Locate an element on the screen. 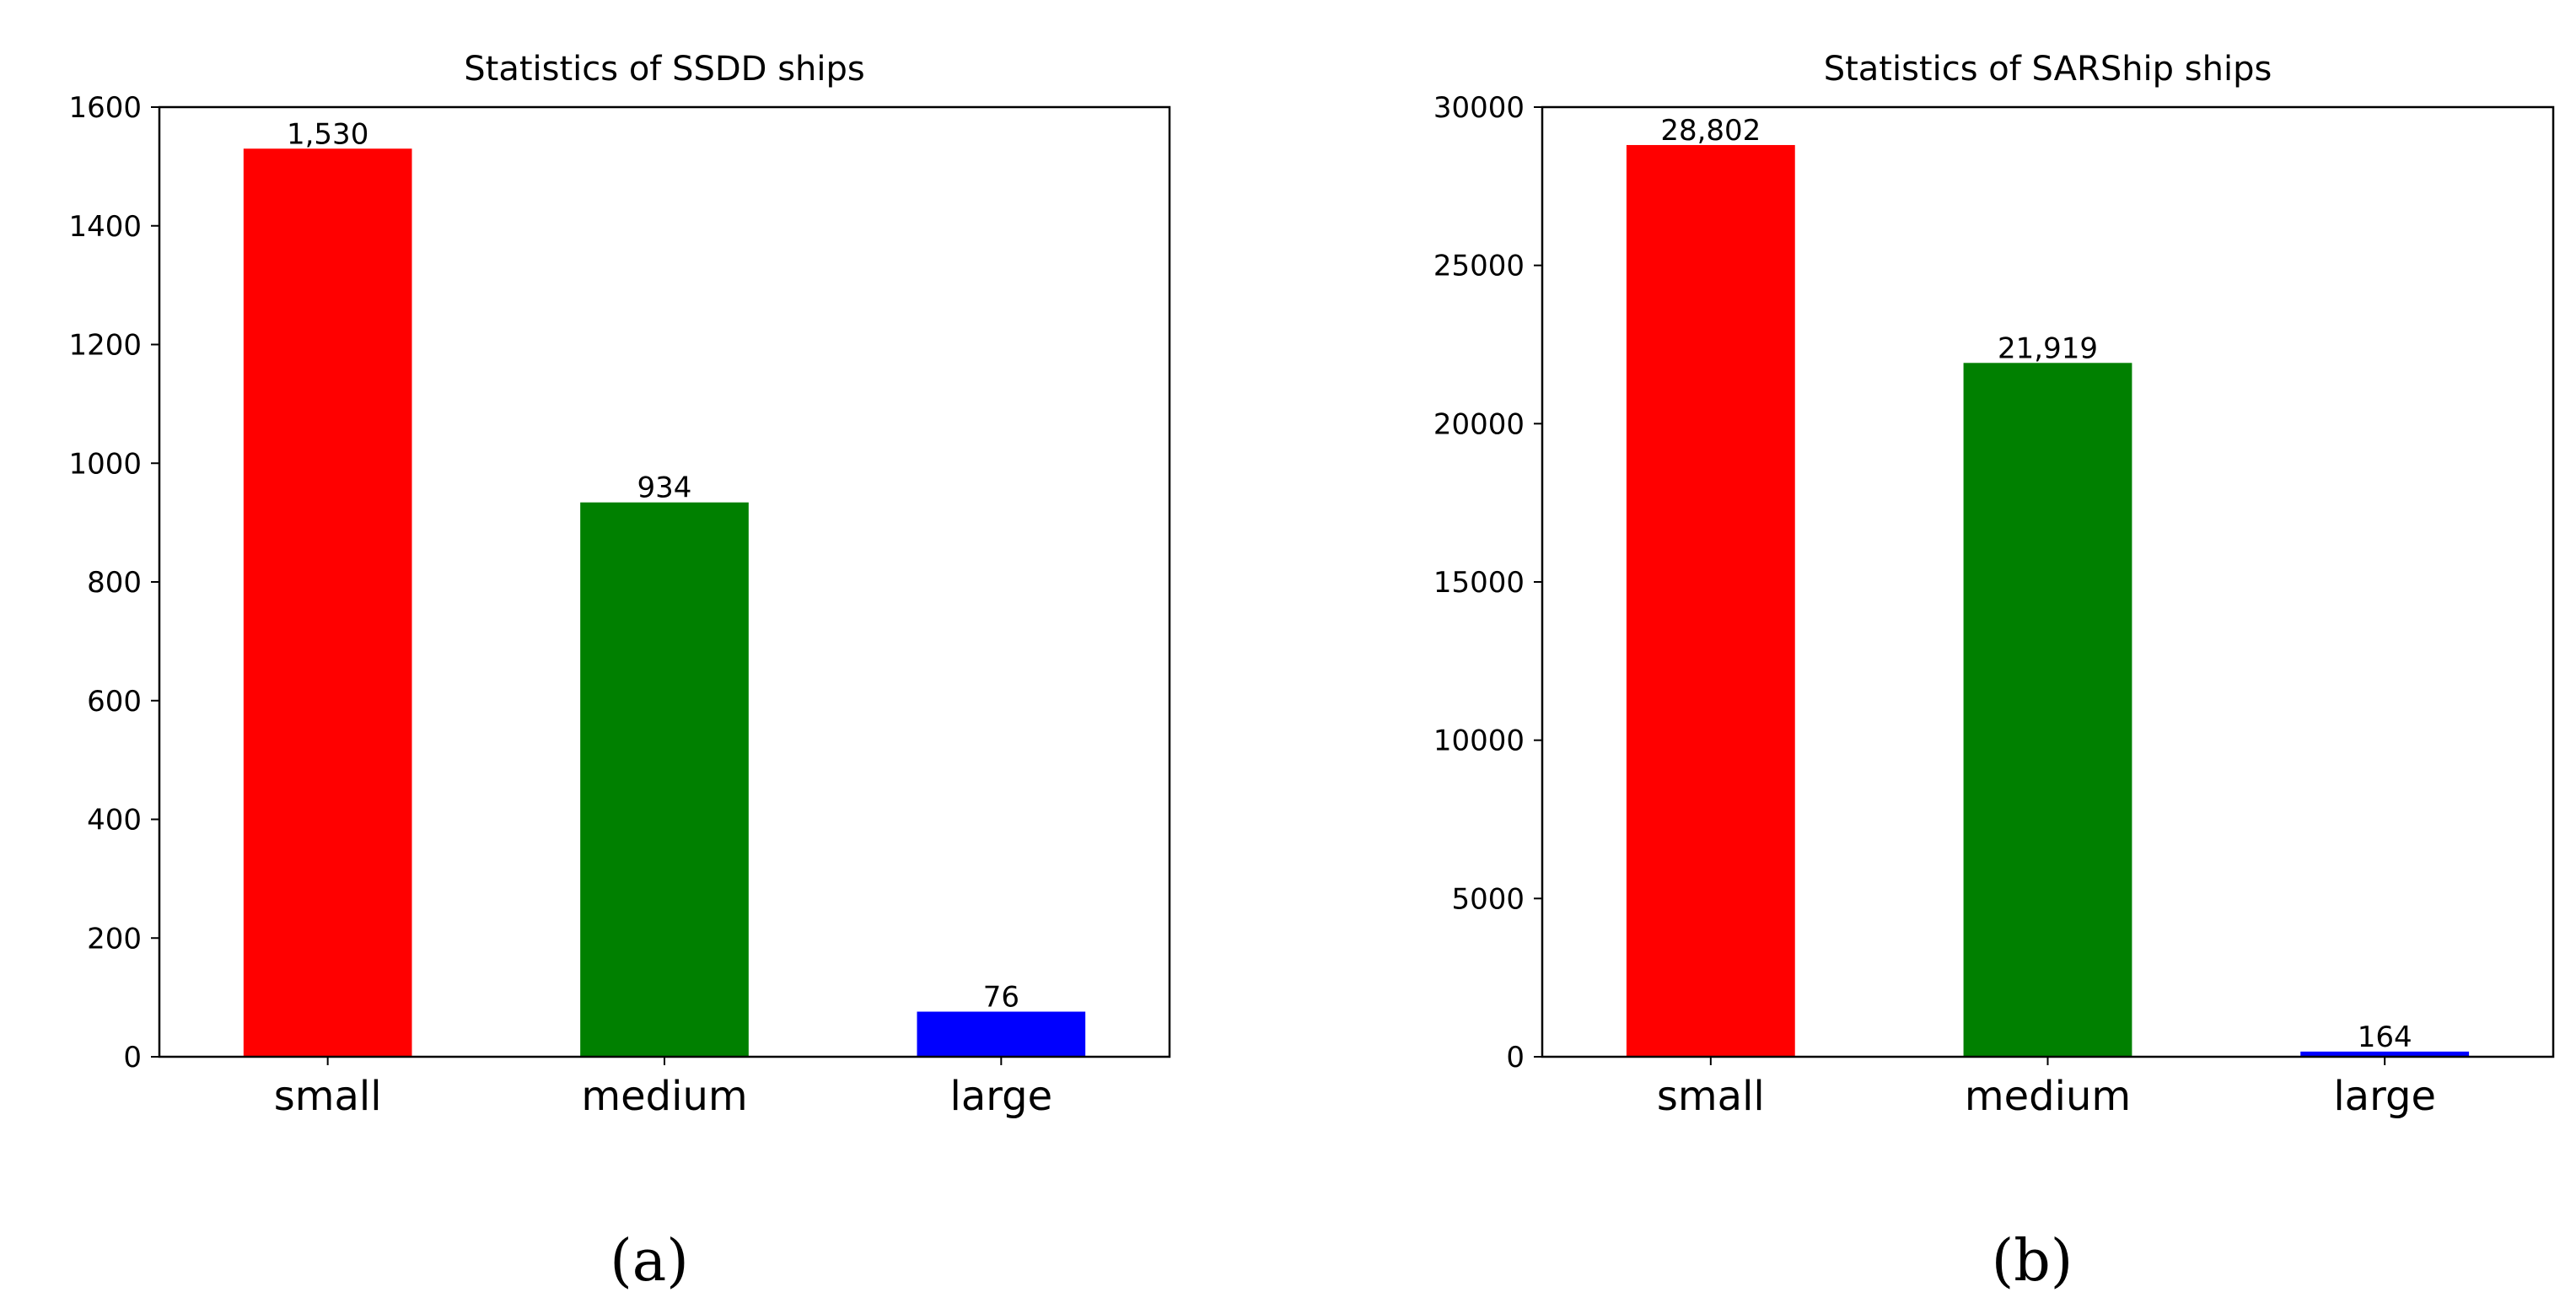  y-tick-label: 30000 is located at coordinates (1479, 108).